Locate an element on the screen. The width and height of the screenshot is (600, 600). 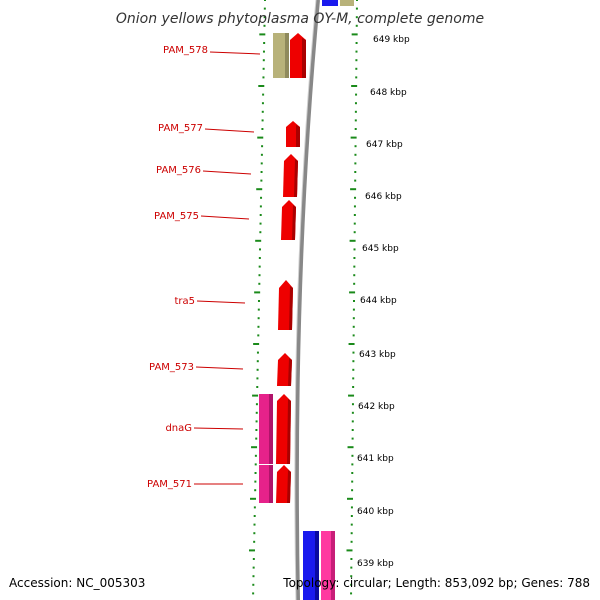
gene-label-pam-573: PAM_573 is located at coordinates (171, 367).